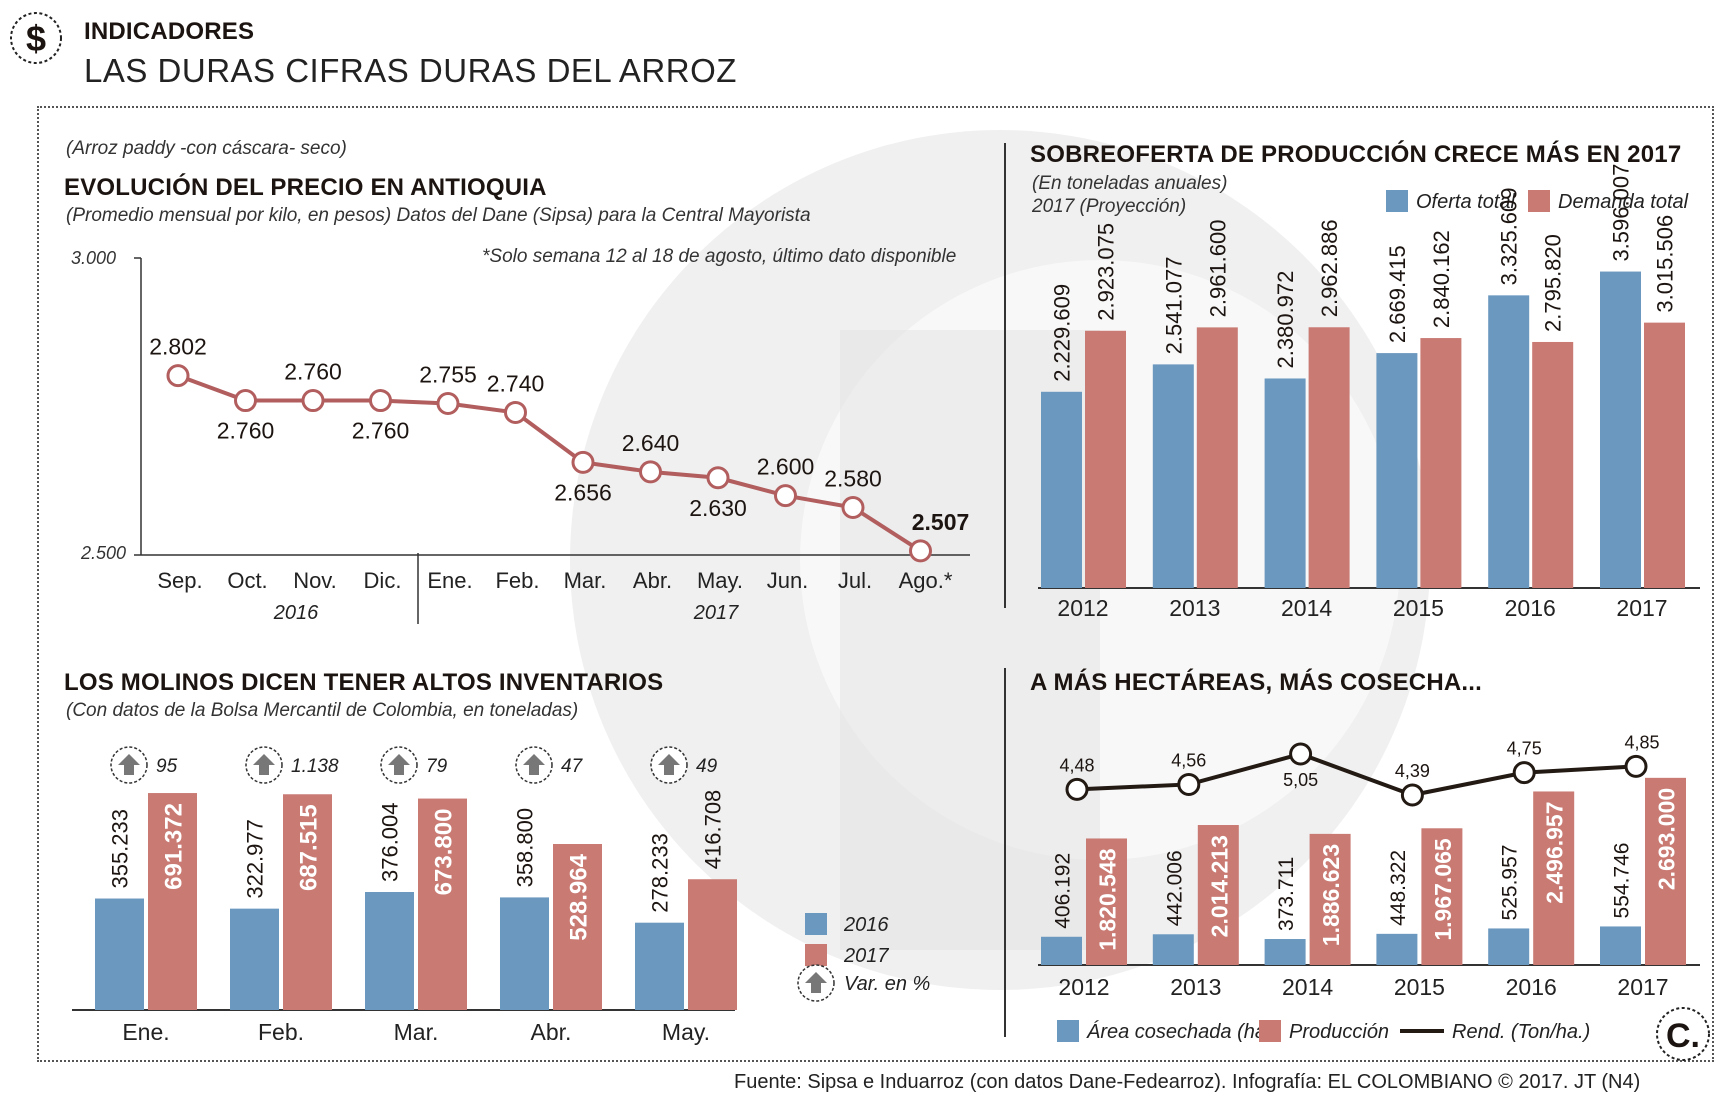  Describe the element at coordinates (572, 766) in the screenshot. I see `molinos-variation-value: 47` at that location.